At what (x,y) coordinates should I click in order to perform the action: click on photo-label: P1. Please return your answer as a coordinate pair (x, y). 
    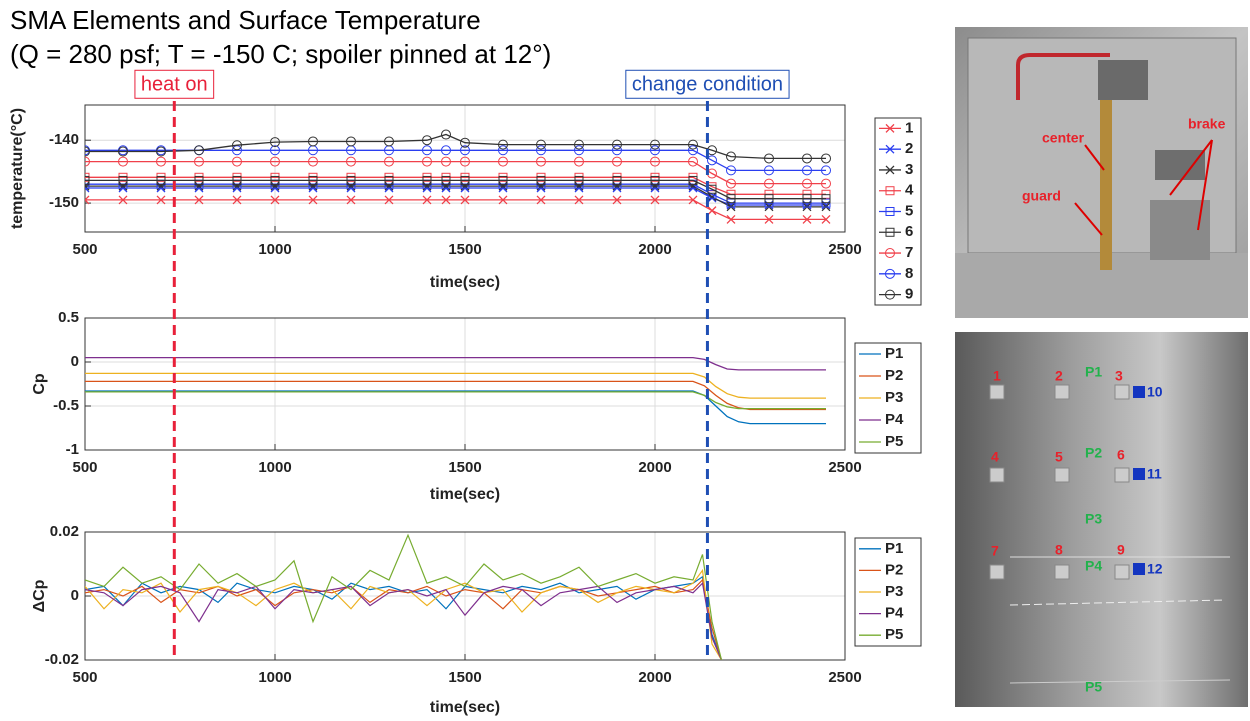
    Looking at the image, I should click on (1093, 372).